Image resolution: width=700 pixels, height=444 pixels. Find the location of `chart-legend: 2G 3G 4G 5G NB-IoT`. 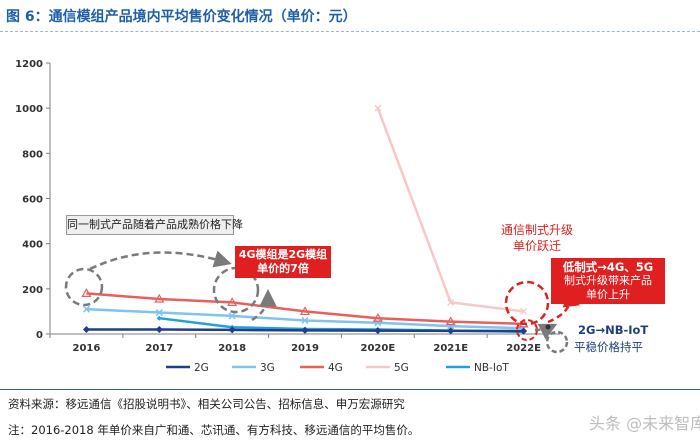

chart-legend: 2G 3G 4G 5G NB-IoT is located at coordinates (337, 368).